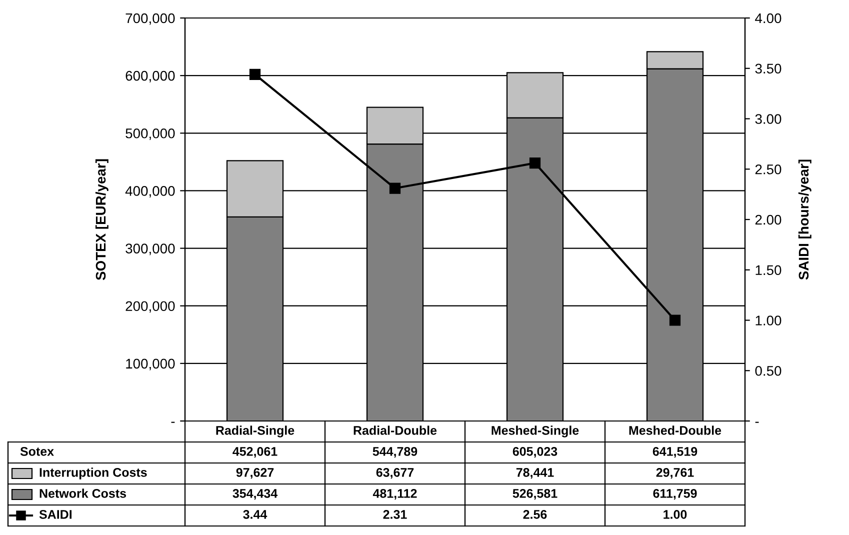 Image resolution: width=849 pixels, height=535 pixels. What do you see at coordinates (768, 219) in the screenshot?
I see `y2-tick-label: 2.00` at bounding box center [768, 219].